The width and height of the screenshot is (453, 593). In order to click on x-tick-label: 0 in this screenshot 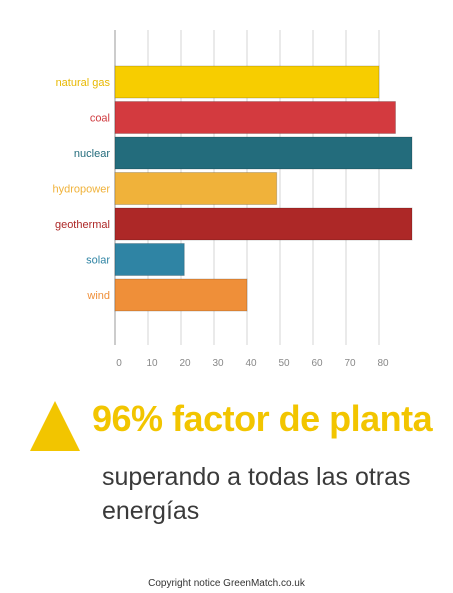, I will do `click(119, 363)`.